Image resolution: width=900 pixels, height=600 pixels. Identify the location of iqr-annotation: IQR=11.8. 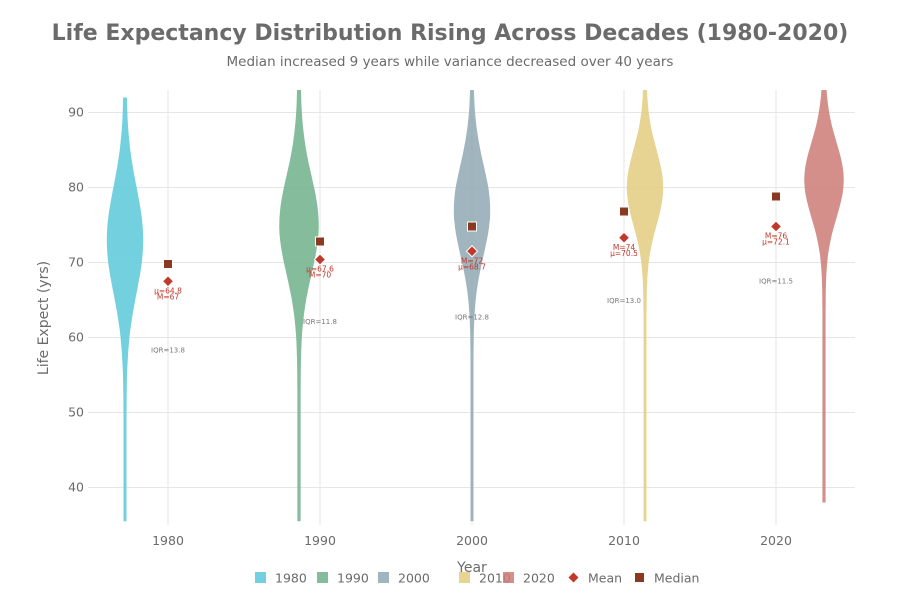
(320, 322).